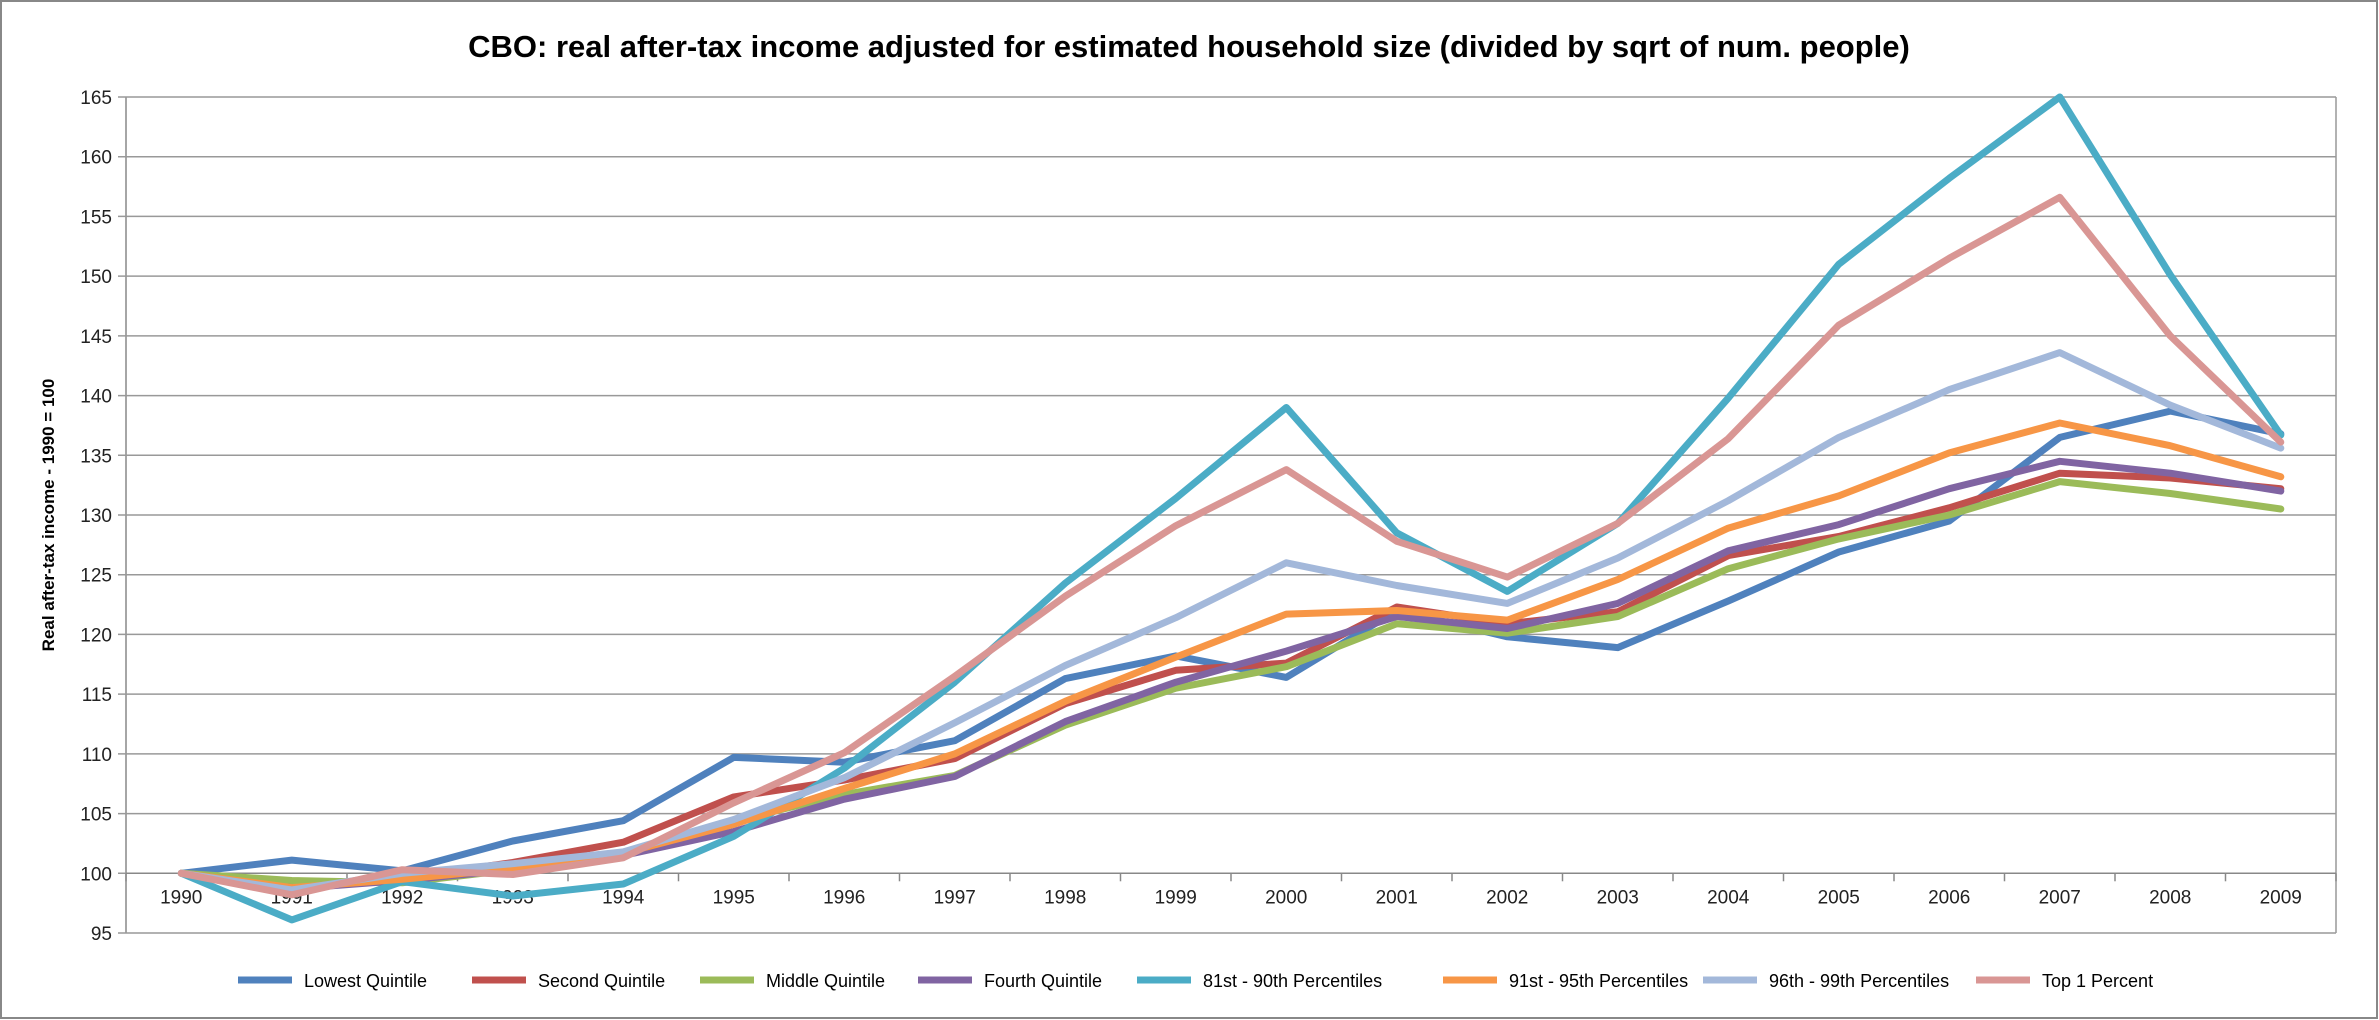 The height and width of the screenshot is (1020, 2379). What do you see at coordinates (623, 897) in the screenshot?
I see `x-tick-label: 1994` at bounding box center [623, 897].